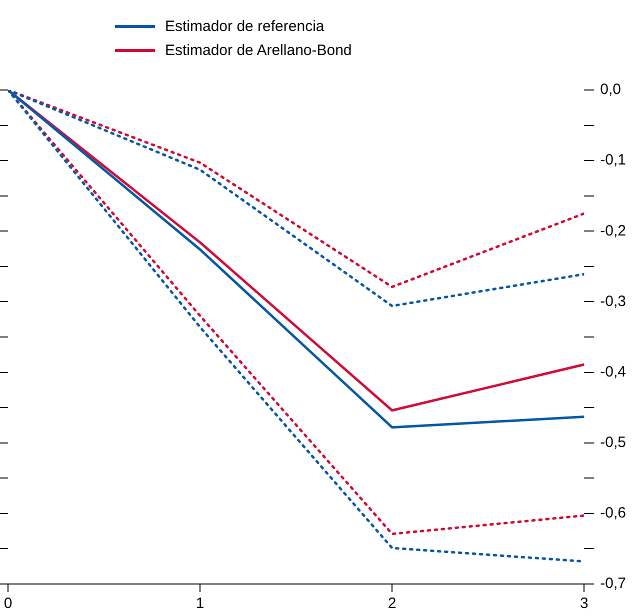 The width and height of the screenshot is (632, 616). I want to click on y-tick-label: -0,7, so click(613, 583).